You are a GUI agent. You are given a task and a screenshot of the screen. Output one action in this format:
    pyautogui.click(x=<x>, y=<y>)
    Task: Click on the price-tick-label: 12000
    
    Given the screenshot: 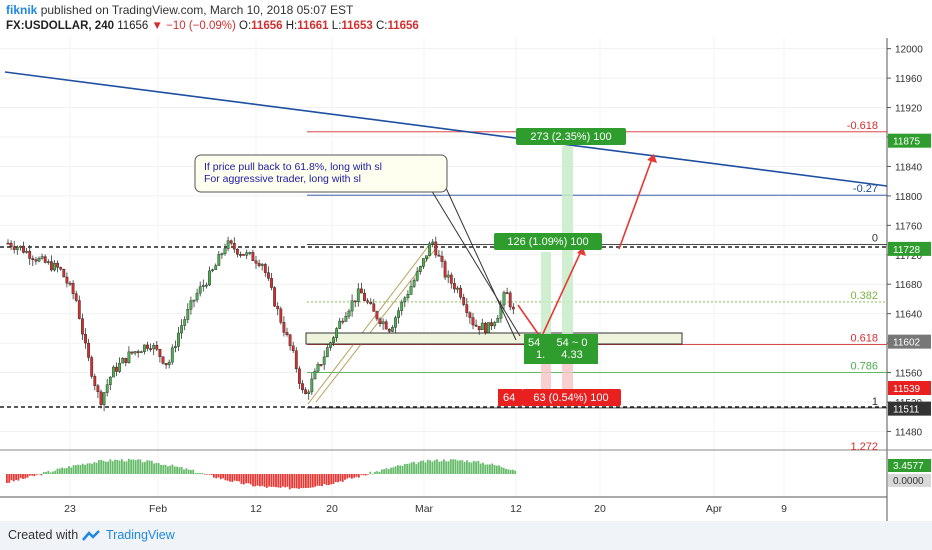 What is the action you would take?
    pyautogui.click(x=909, y=50)
    